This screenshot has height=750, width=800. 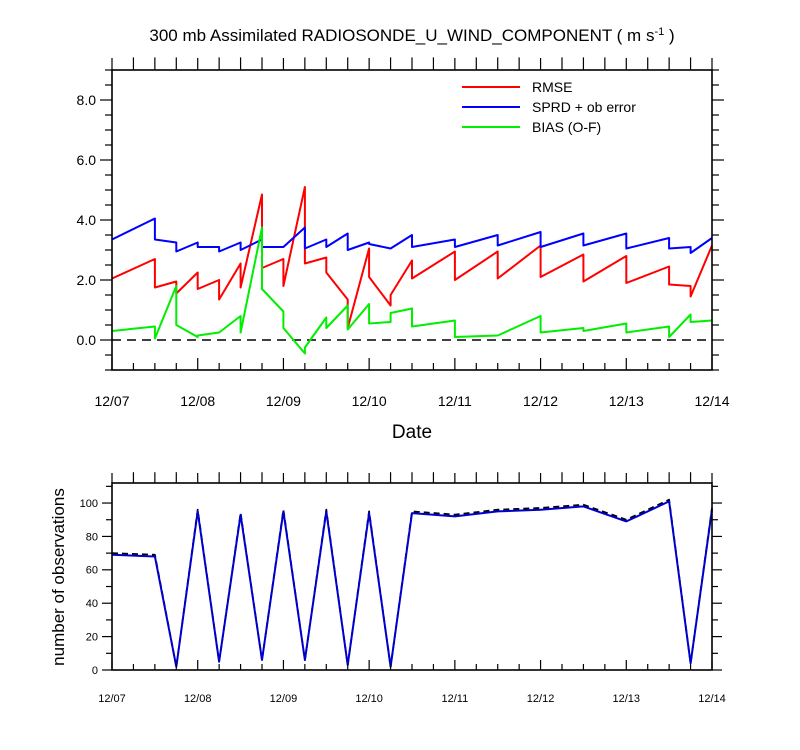 I want to click on series-line-bias-o-f, so click(x=412, y=290).